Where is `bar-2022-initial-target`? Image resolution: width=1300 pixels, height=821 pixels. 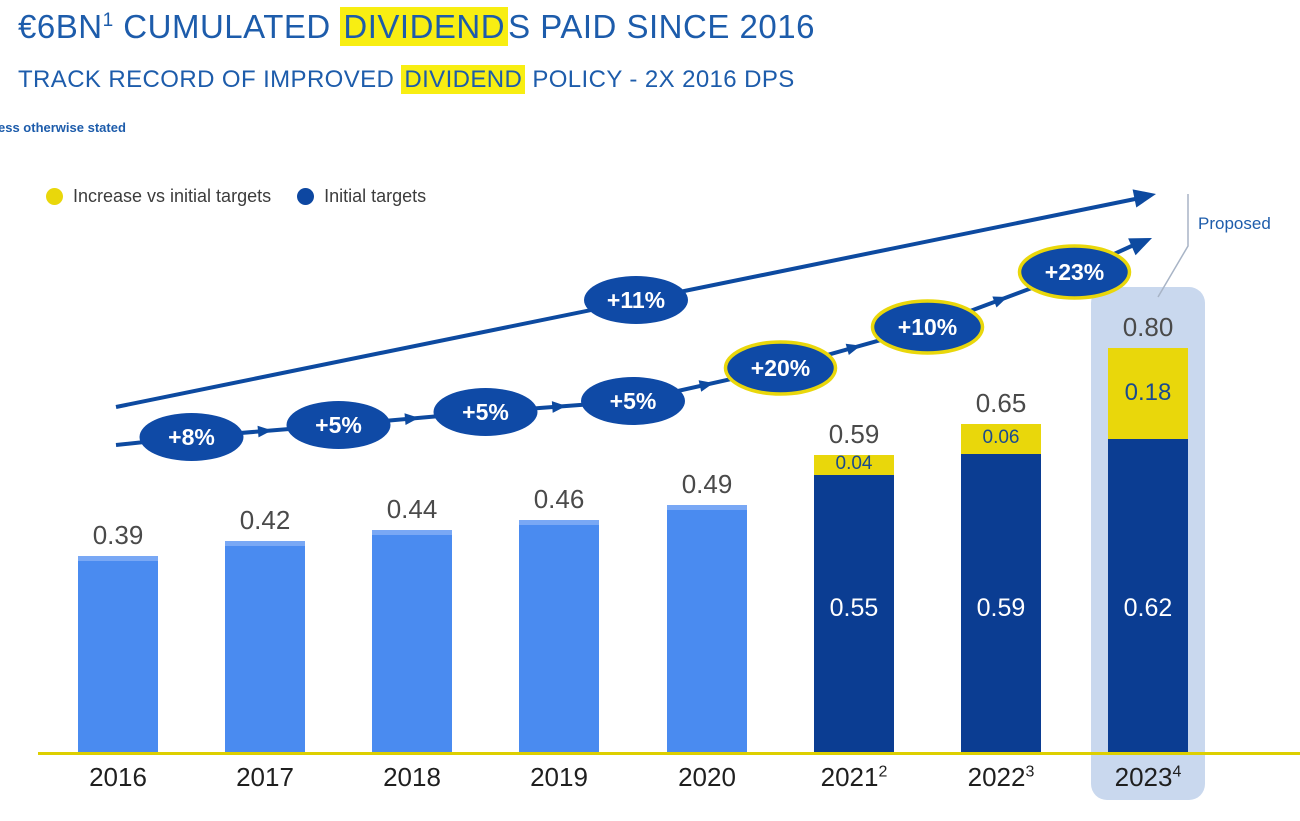 bar-2022-initial-target is located at coordinates (1001, 604).